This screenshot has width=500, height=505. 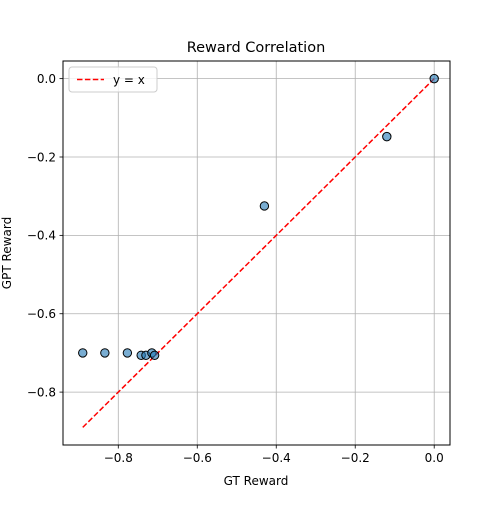 I want to click on y-axis-label: GPT Reward, so click(x=7, y=253).